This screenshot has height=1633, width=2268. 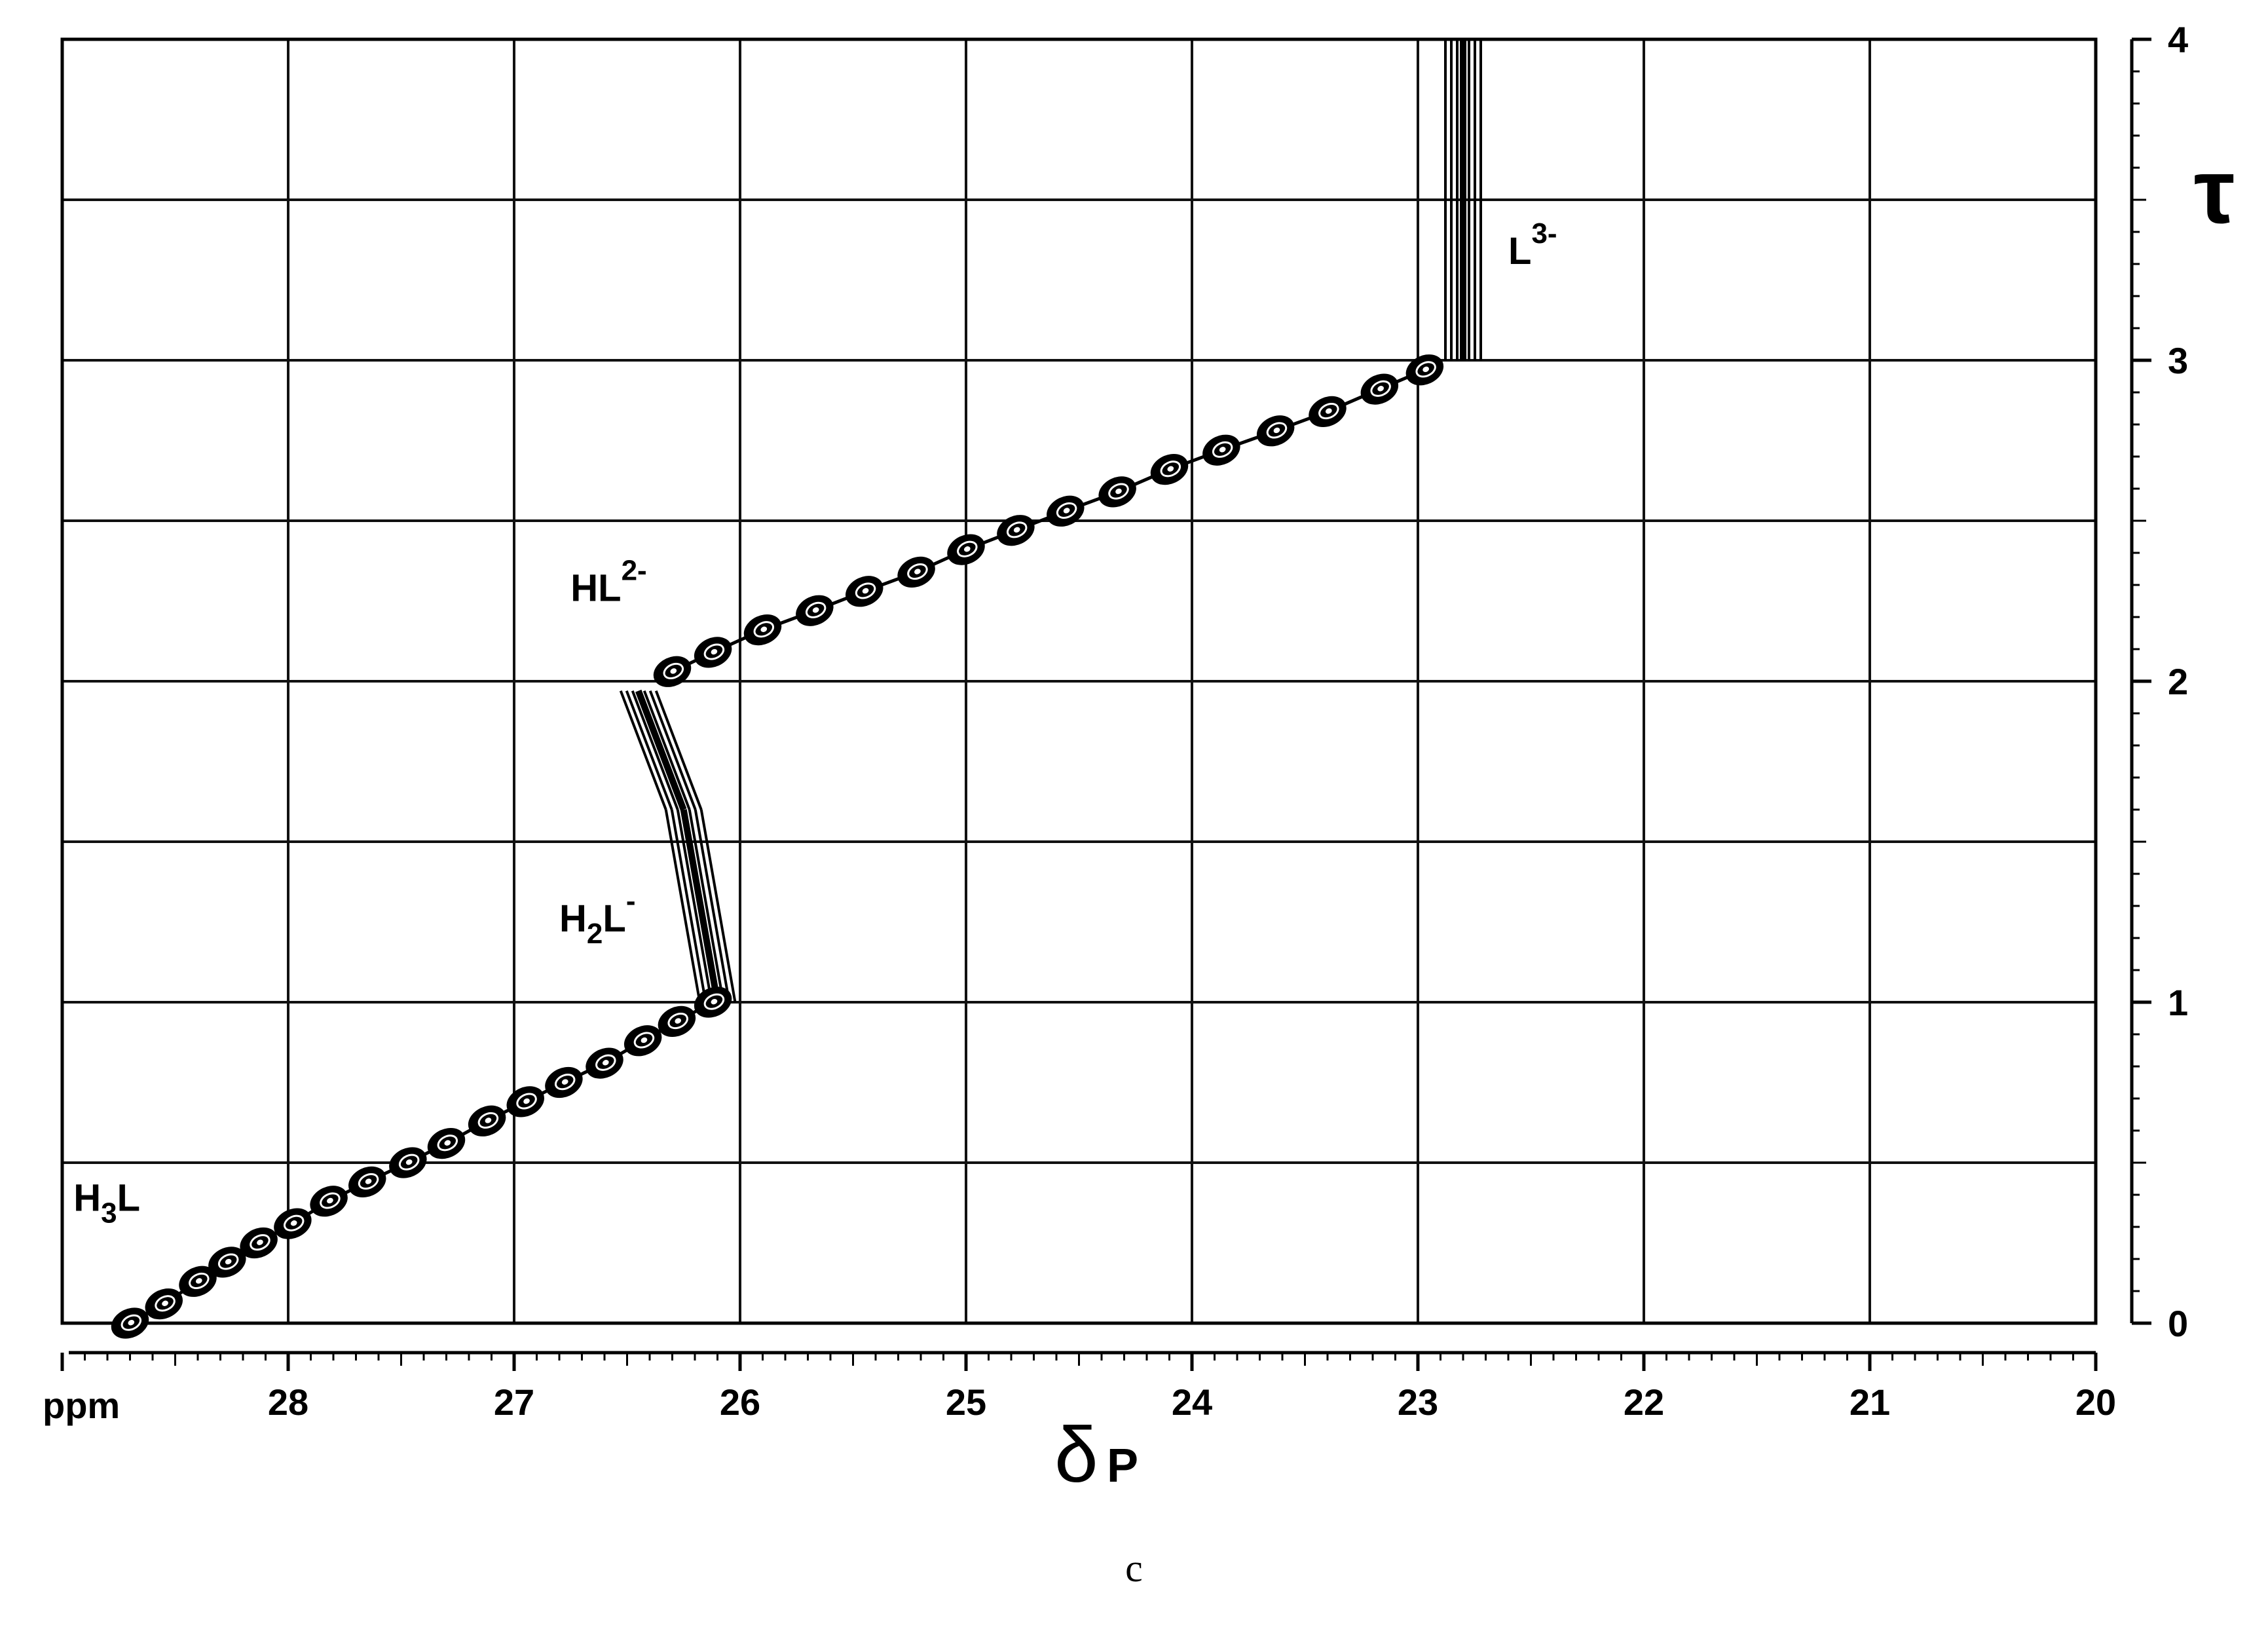 What do you see at coordinates (608, 582) in the screenshot?
I see `species-label: HL2-` at bounding box center [608, 582].